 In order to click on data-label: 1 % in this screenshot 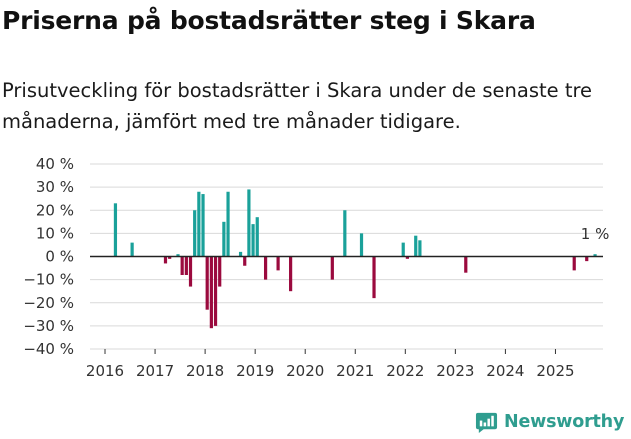, I will do `click(595, 234)`.